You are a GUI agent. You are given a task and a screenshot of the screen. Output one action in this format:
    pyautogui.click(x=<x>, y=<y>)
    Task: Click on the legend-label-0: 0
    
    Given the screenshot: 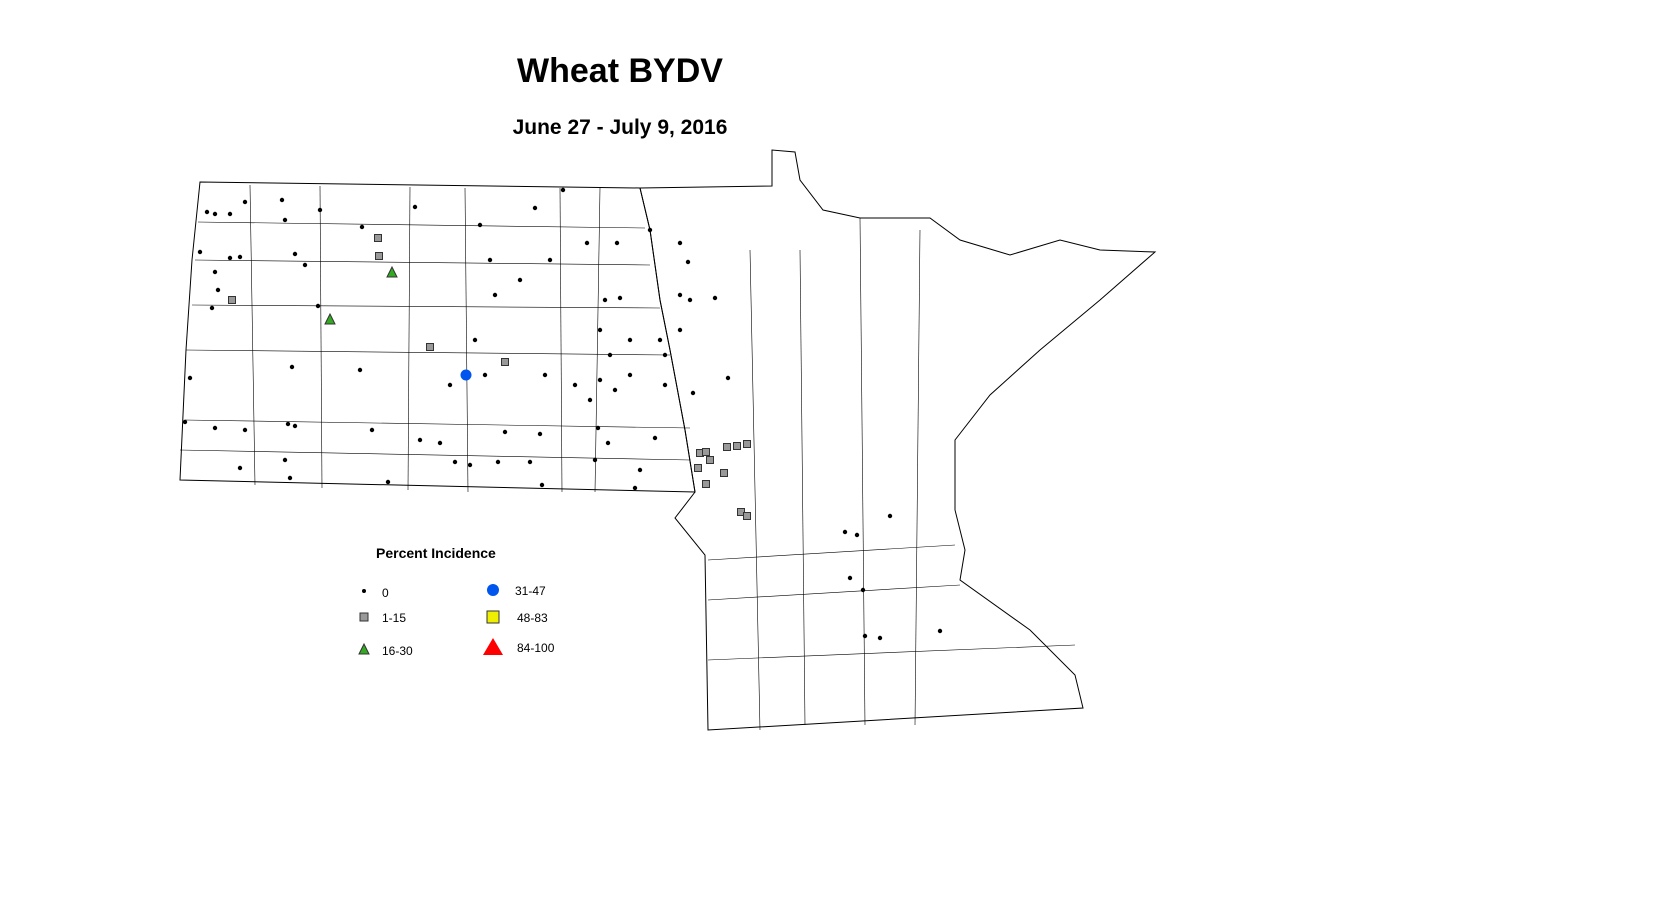 What is the action you would take?
    pyautogui.click(x=385, y=593)
    